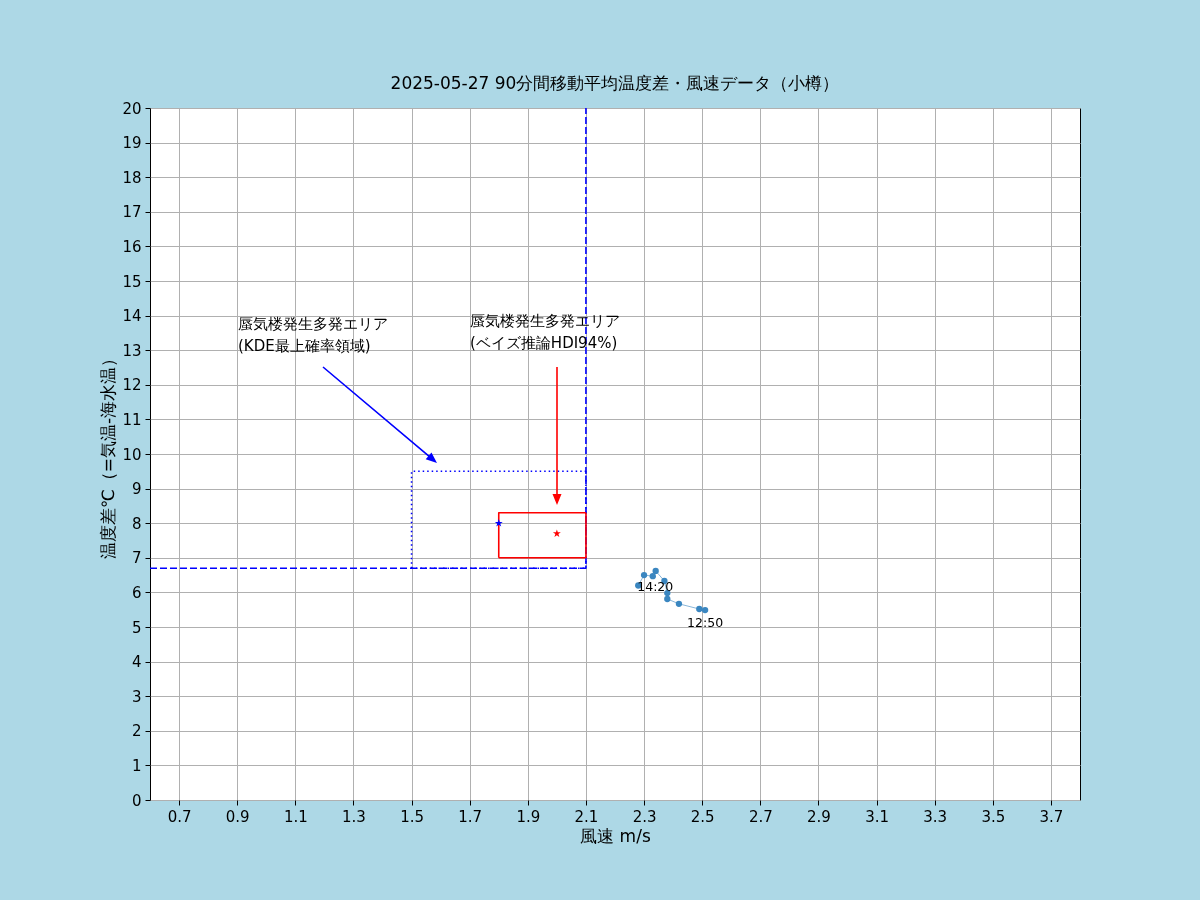 Image resolution: width=1200 pixels, height=900 pixels. I want to click on x-tick-label: 2.5, so click(702, 816).